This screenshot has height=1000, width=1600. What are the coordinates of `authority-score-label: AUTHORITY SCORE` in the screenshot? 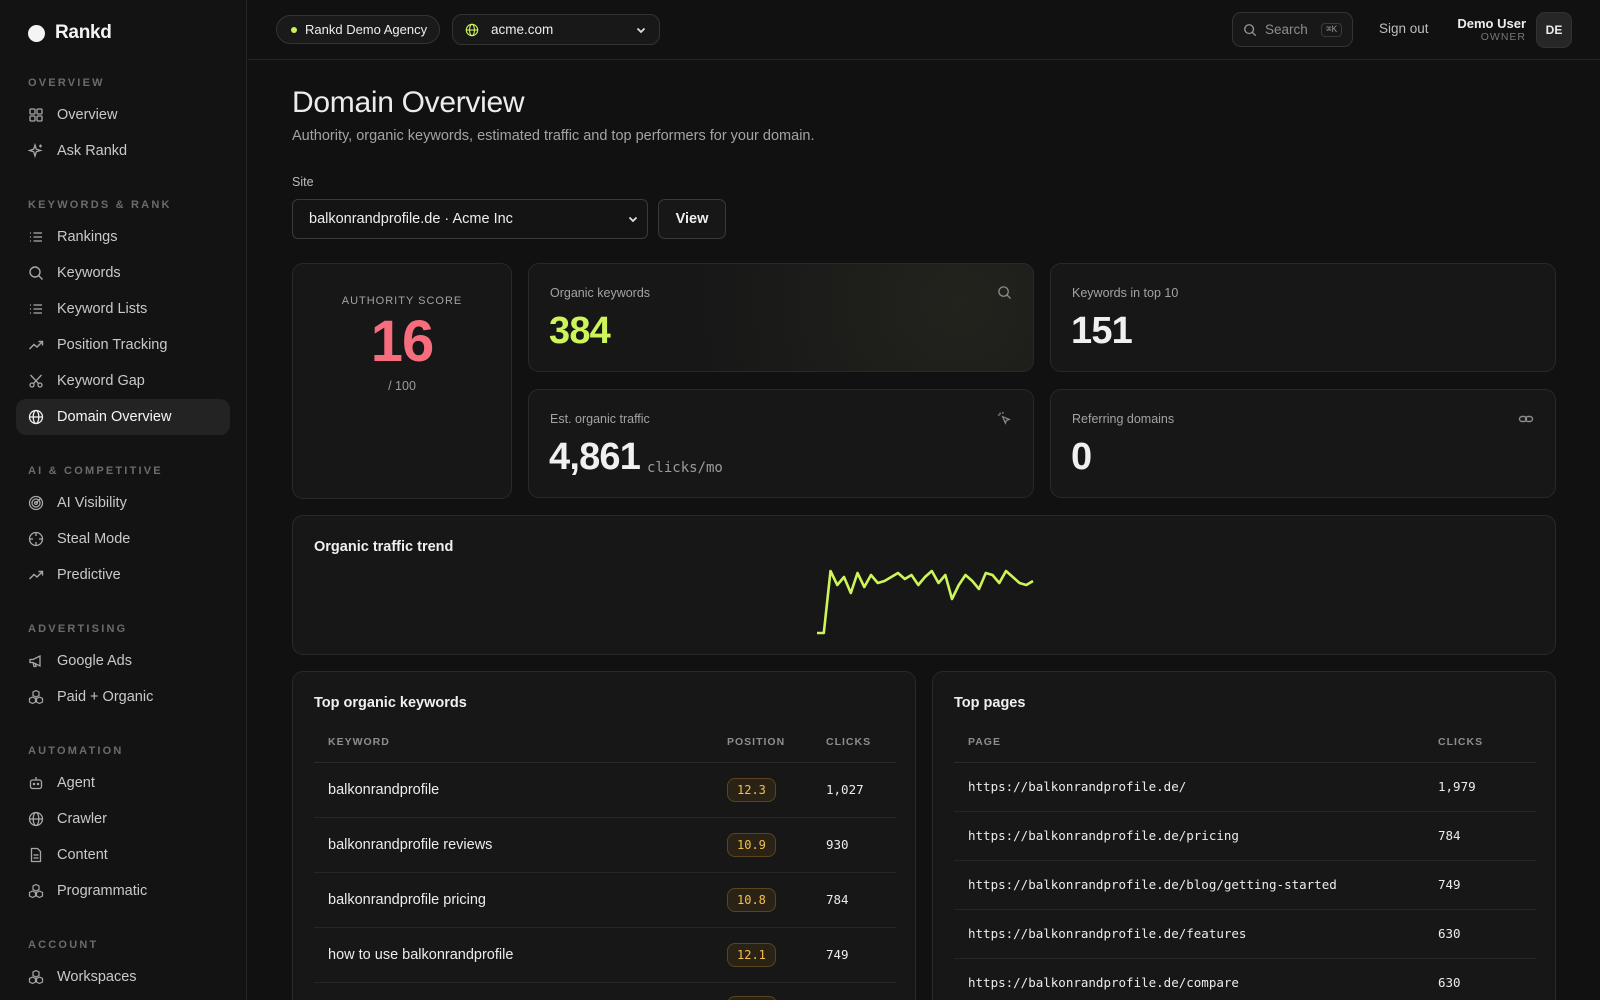 It's located at (402, 301).